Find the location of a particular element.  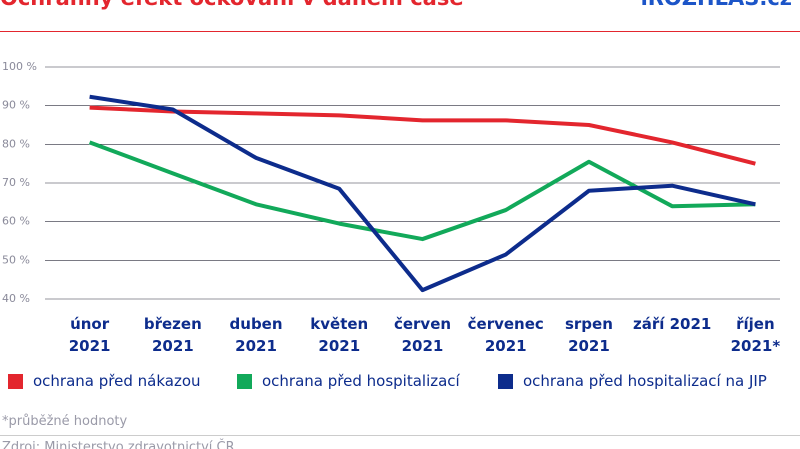

x-tick-label: červen 2021 is located at coordinates (422, 335).